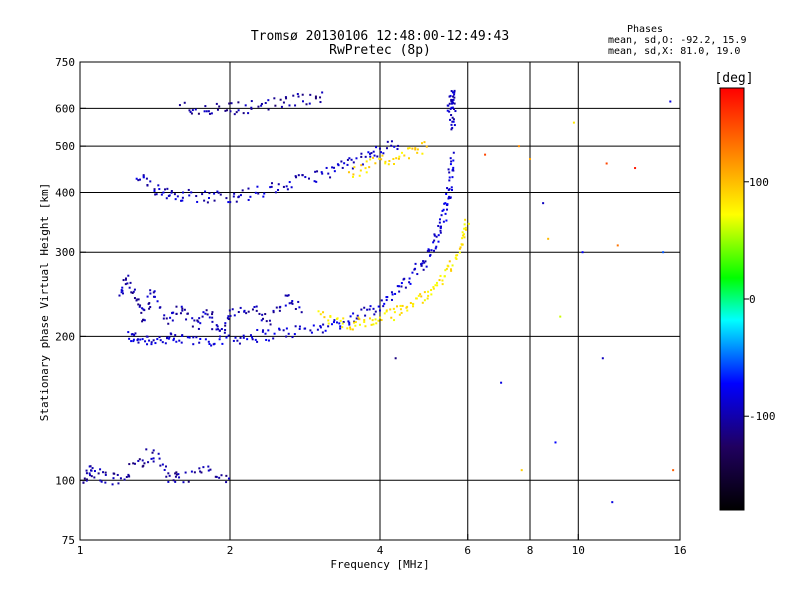 The width and height of the screenshot is (800, 600). I want to click on y-tick-label: 100, so click(65, 480).